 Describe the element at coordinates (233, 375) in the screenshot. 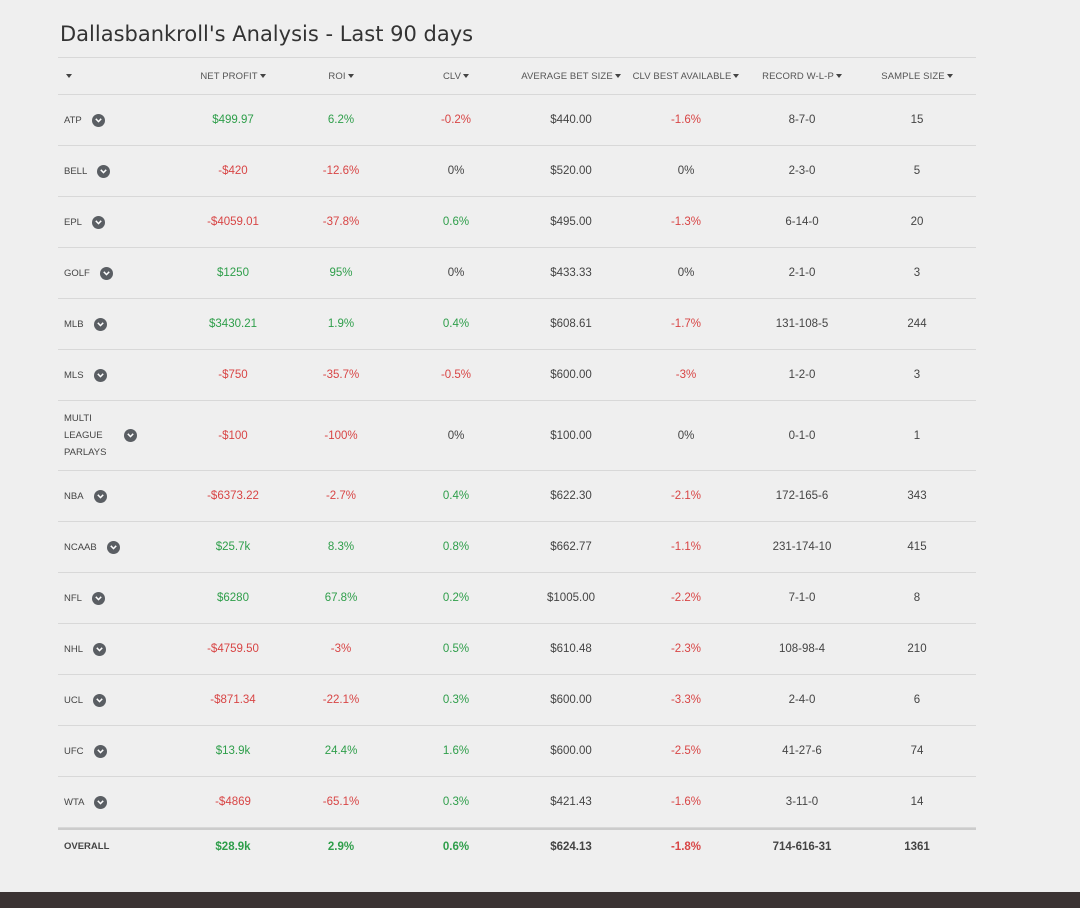

I see `net-profit-cell: -$750` at that location.